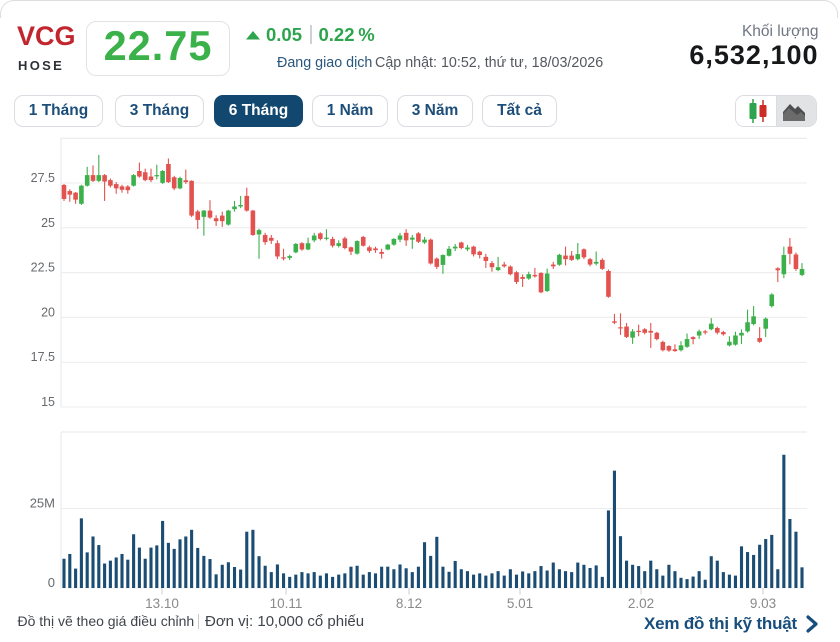 This screenshot has width=840, height=642. I want to click on svg-text: 27.5, so click(43, 178).